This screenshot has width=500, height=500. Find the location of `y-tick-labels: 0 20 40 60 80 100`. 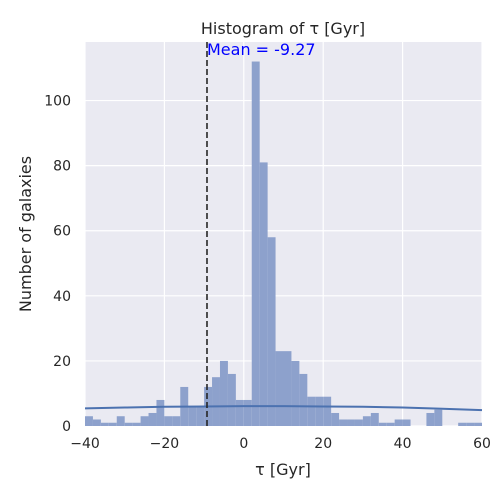

y-tick-labels: 0 20 40 60 80 100 is located at coordinates (57, 264).